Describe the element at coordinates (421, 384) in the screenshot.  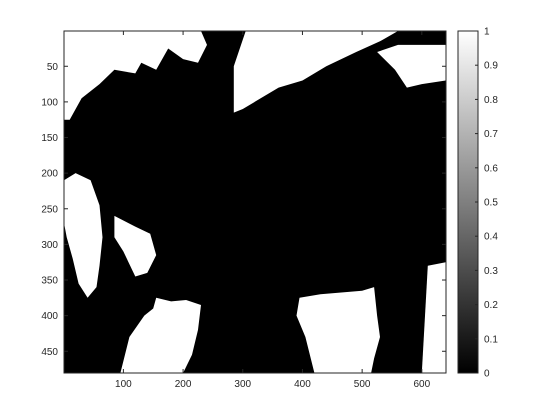
I see `x-tick-label: 600` at that location.